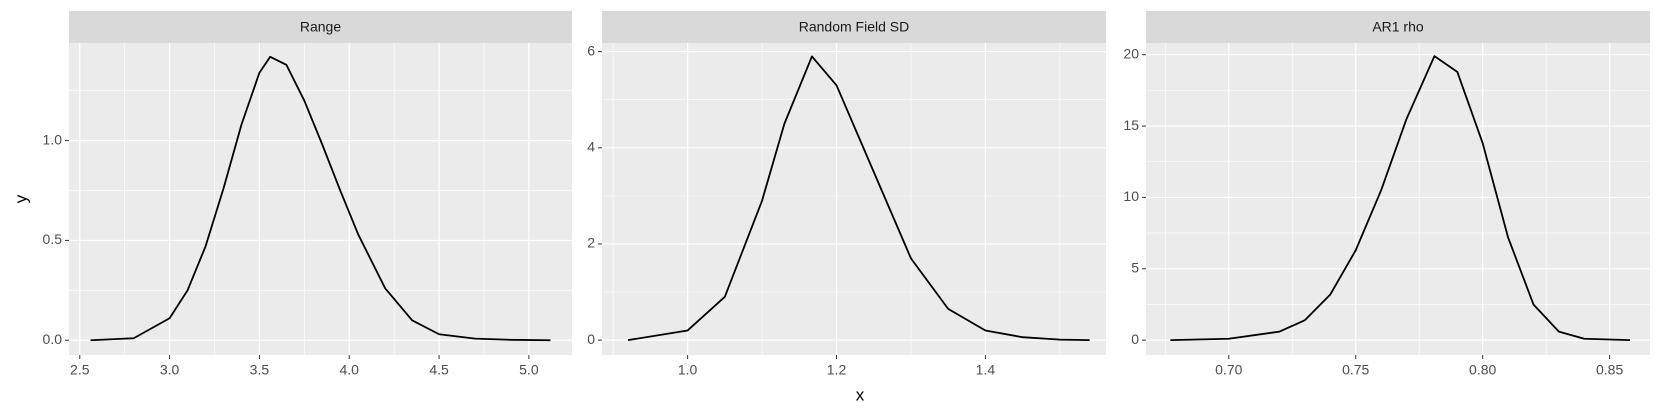 The image size is (1661, 420). Describe the element at coordinates (1609, 370) in the screenshot. I see `x-tick-label: 0.85` at that location.